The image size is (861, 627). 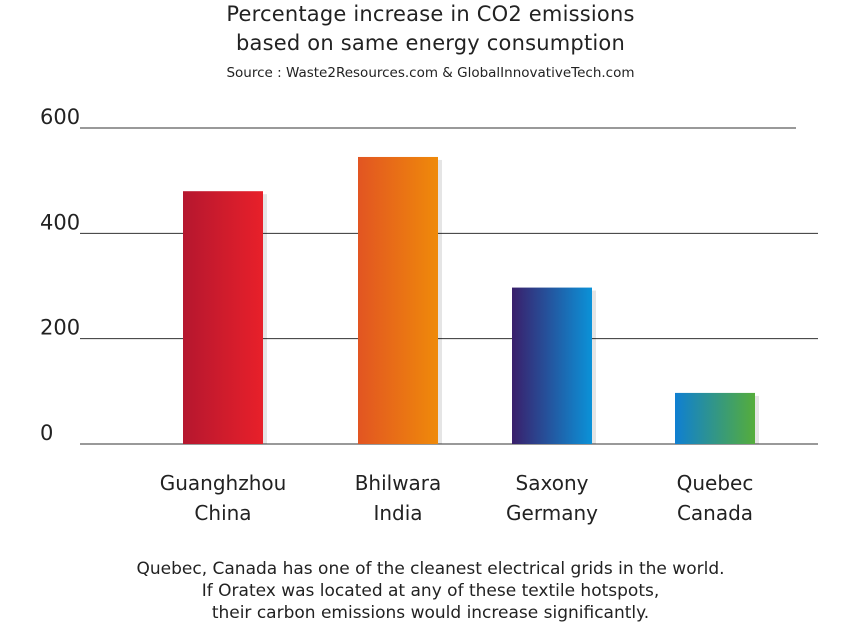 What do you see at coordinates (715, 418) in the screenshot?
I see `bar-quebec` at bounding box center [715, 418].